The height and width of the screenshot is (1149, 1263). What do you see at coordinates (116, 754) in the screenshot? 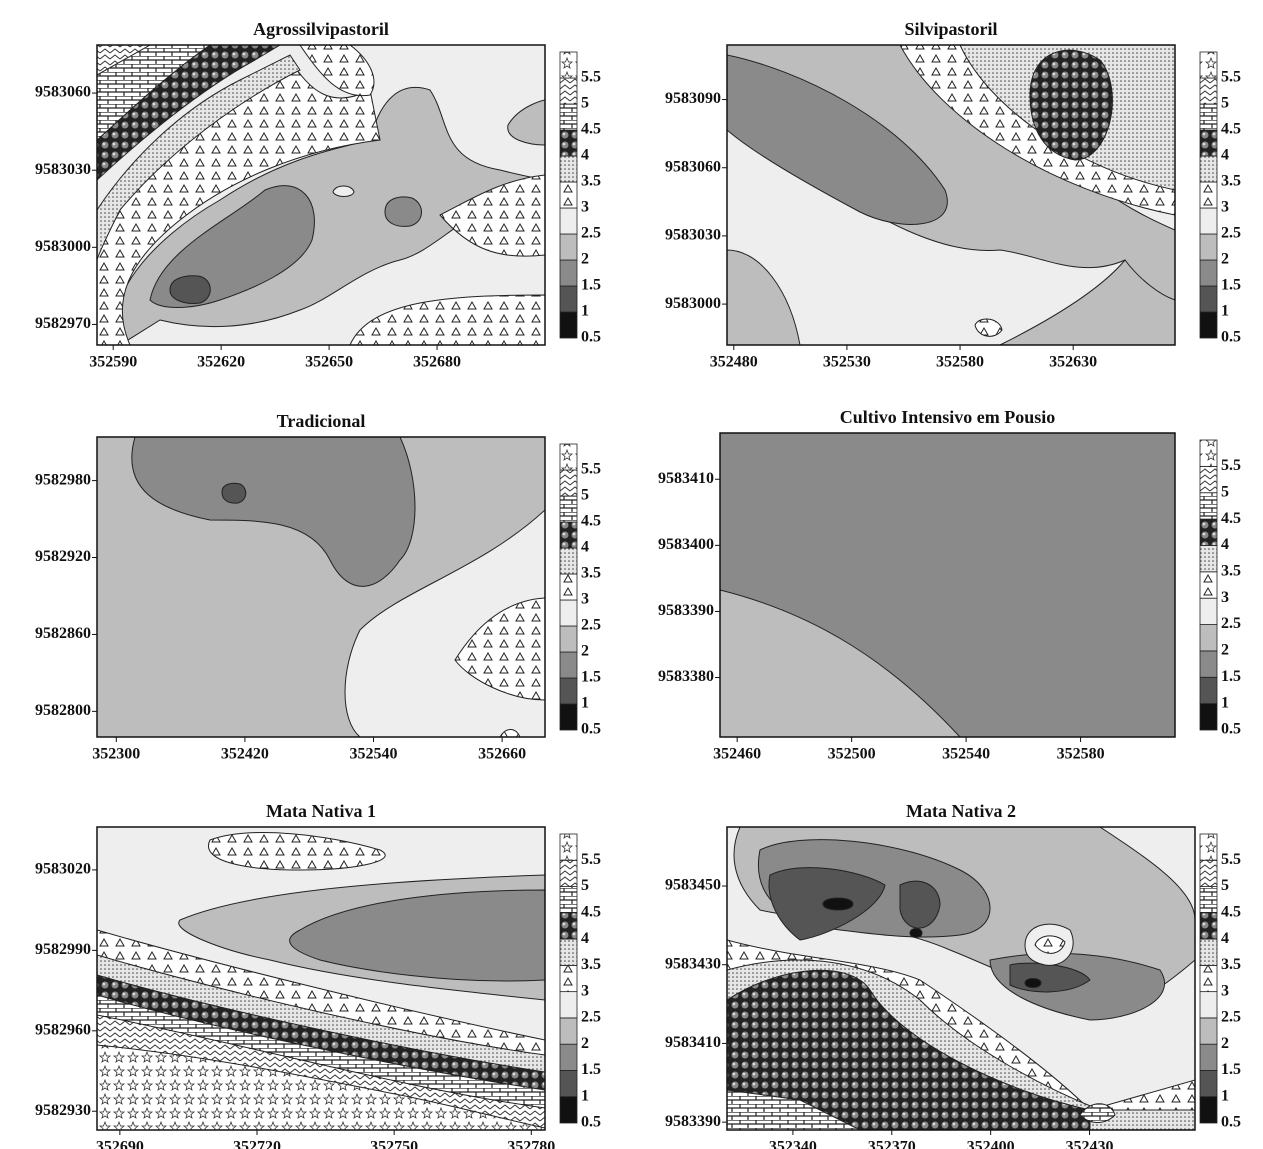
I see `x-tick-label: 352300` at bounding box center [116, 754].